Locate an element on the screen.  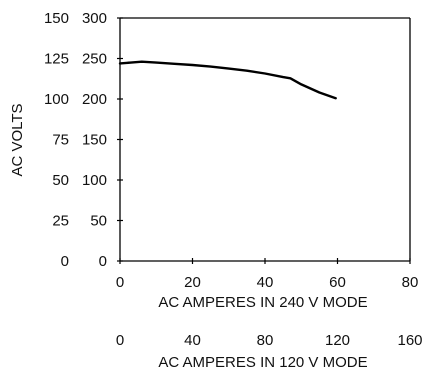
x-tick-label-secondary: 40 is located at coordinates (192, 340).